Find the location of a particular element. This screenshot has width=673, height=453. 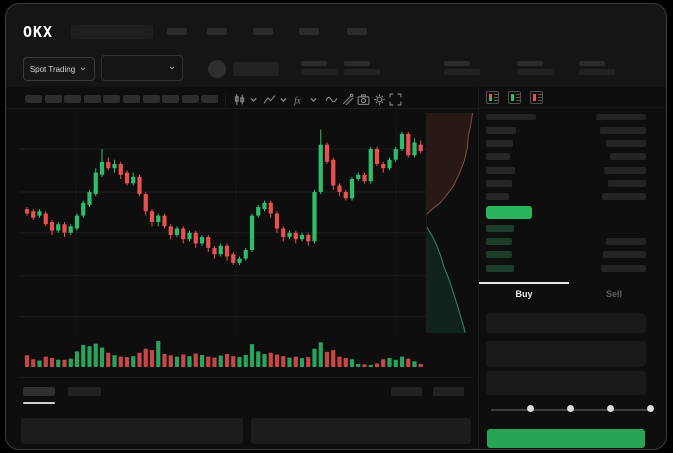

coin-avatar is located at coordinates (217, 69).